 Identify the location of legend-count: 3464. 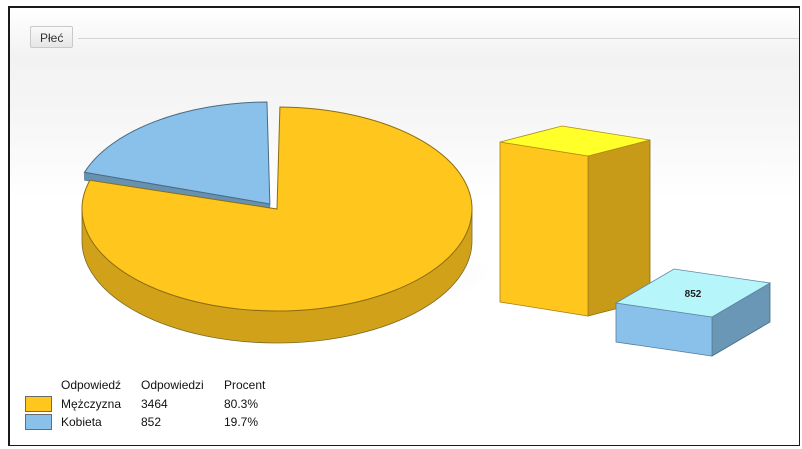
(154, 404).